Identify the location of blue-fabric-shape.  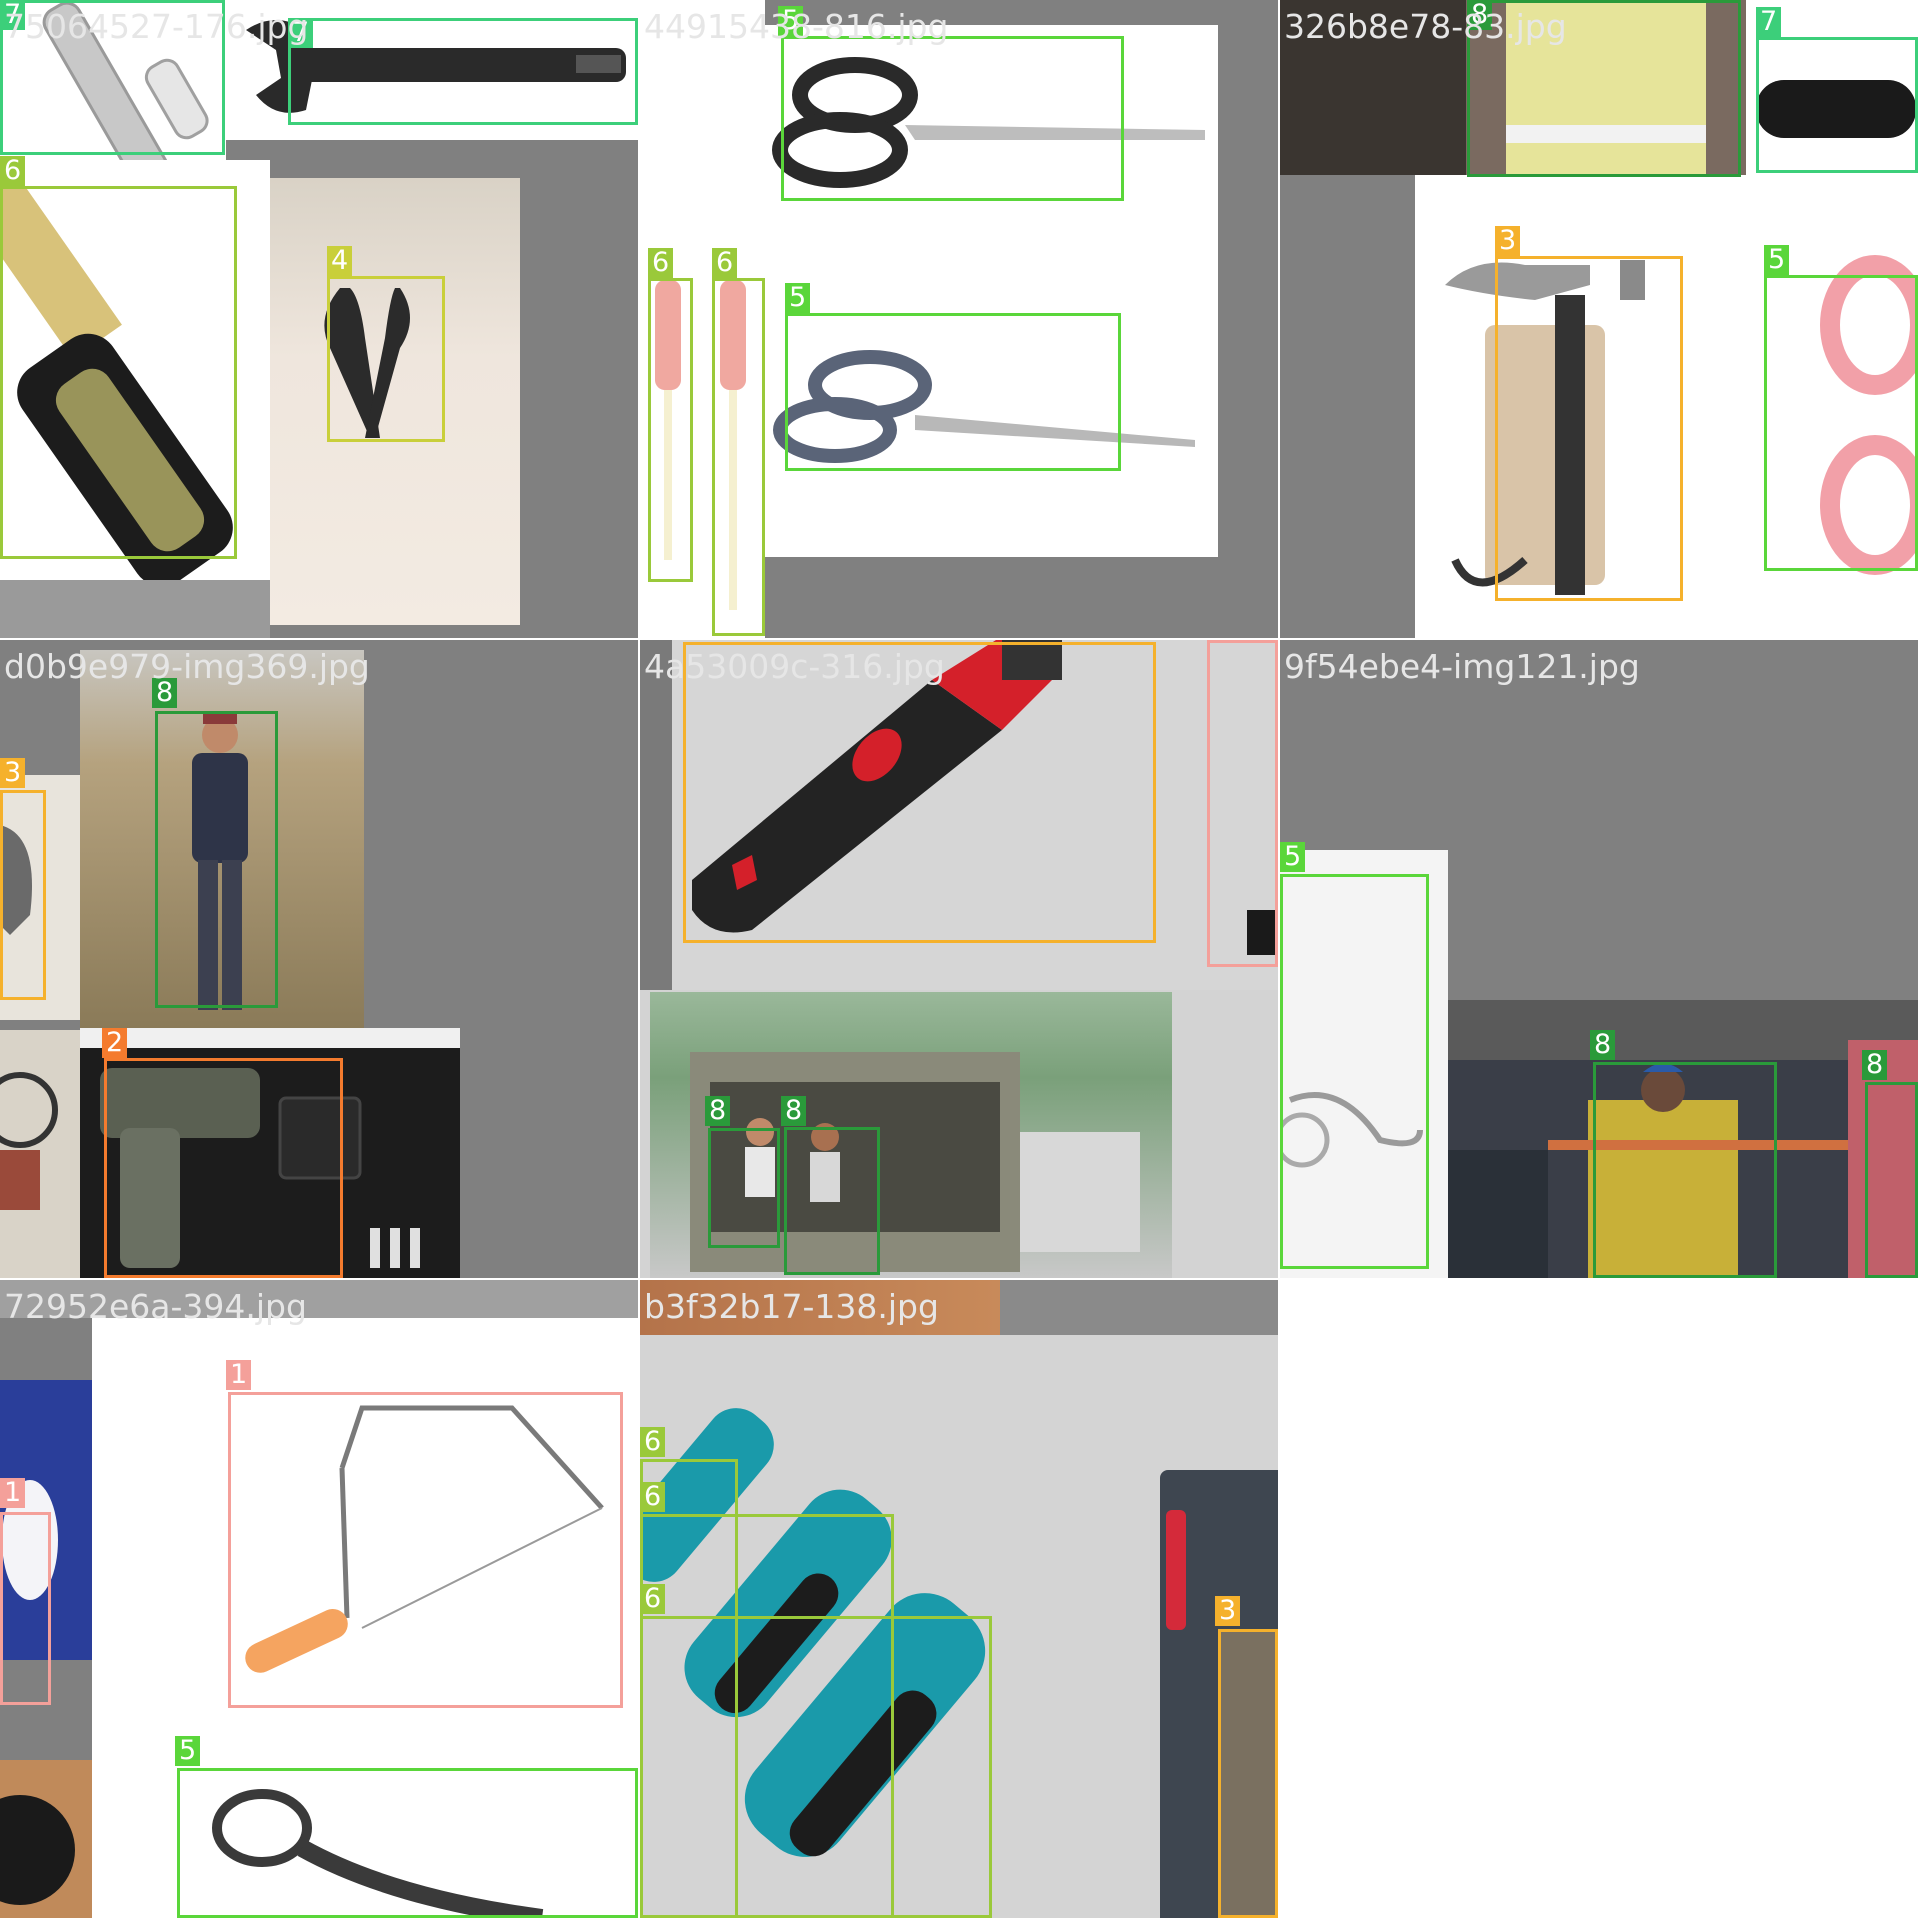
(30, 1540).